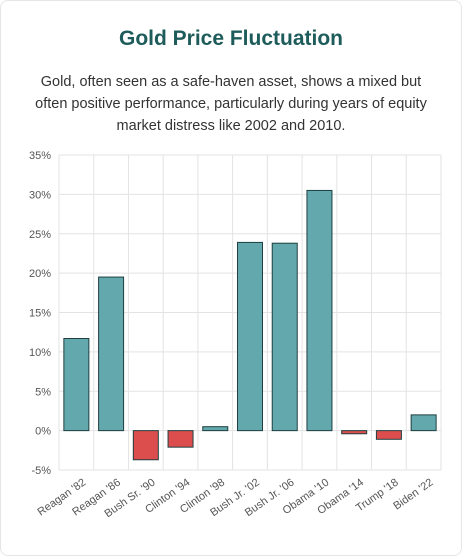  What do you see at coordinates (40, 156) in the screenshot?
I see `y-tick-label: 35%` at bounding box center [40, 156].